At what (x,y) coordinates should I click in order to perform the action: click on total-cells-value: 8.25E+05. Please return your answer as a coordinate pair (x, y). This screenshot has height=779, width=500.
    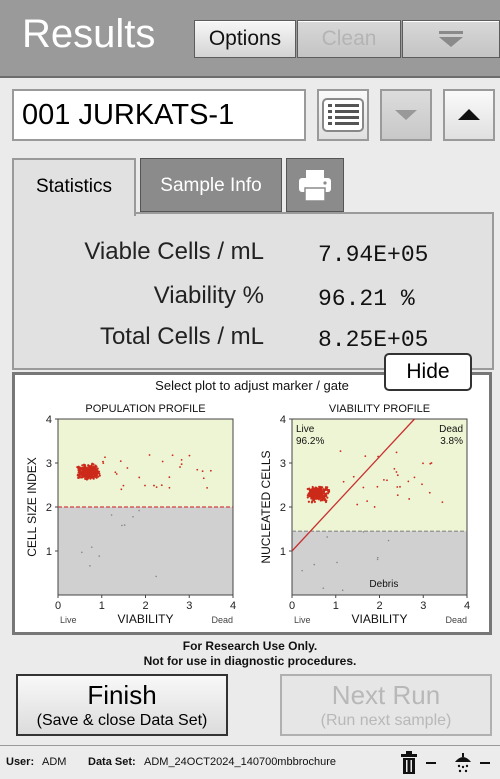
    Looking at the image, I should click on (373, 340).